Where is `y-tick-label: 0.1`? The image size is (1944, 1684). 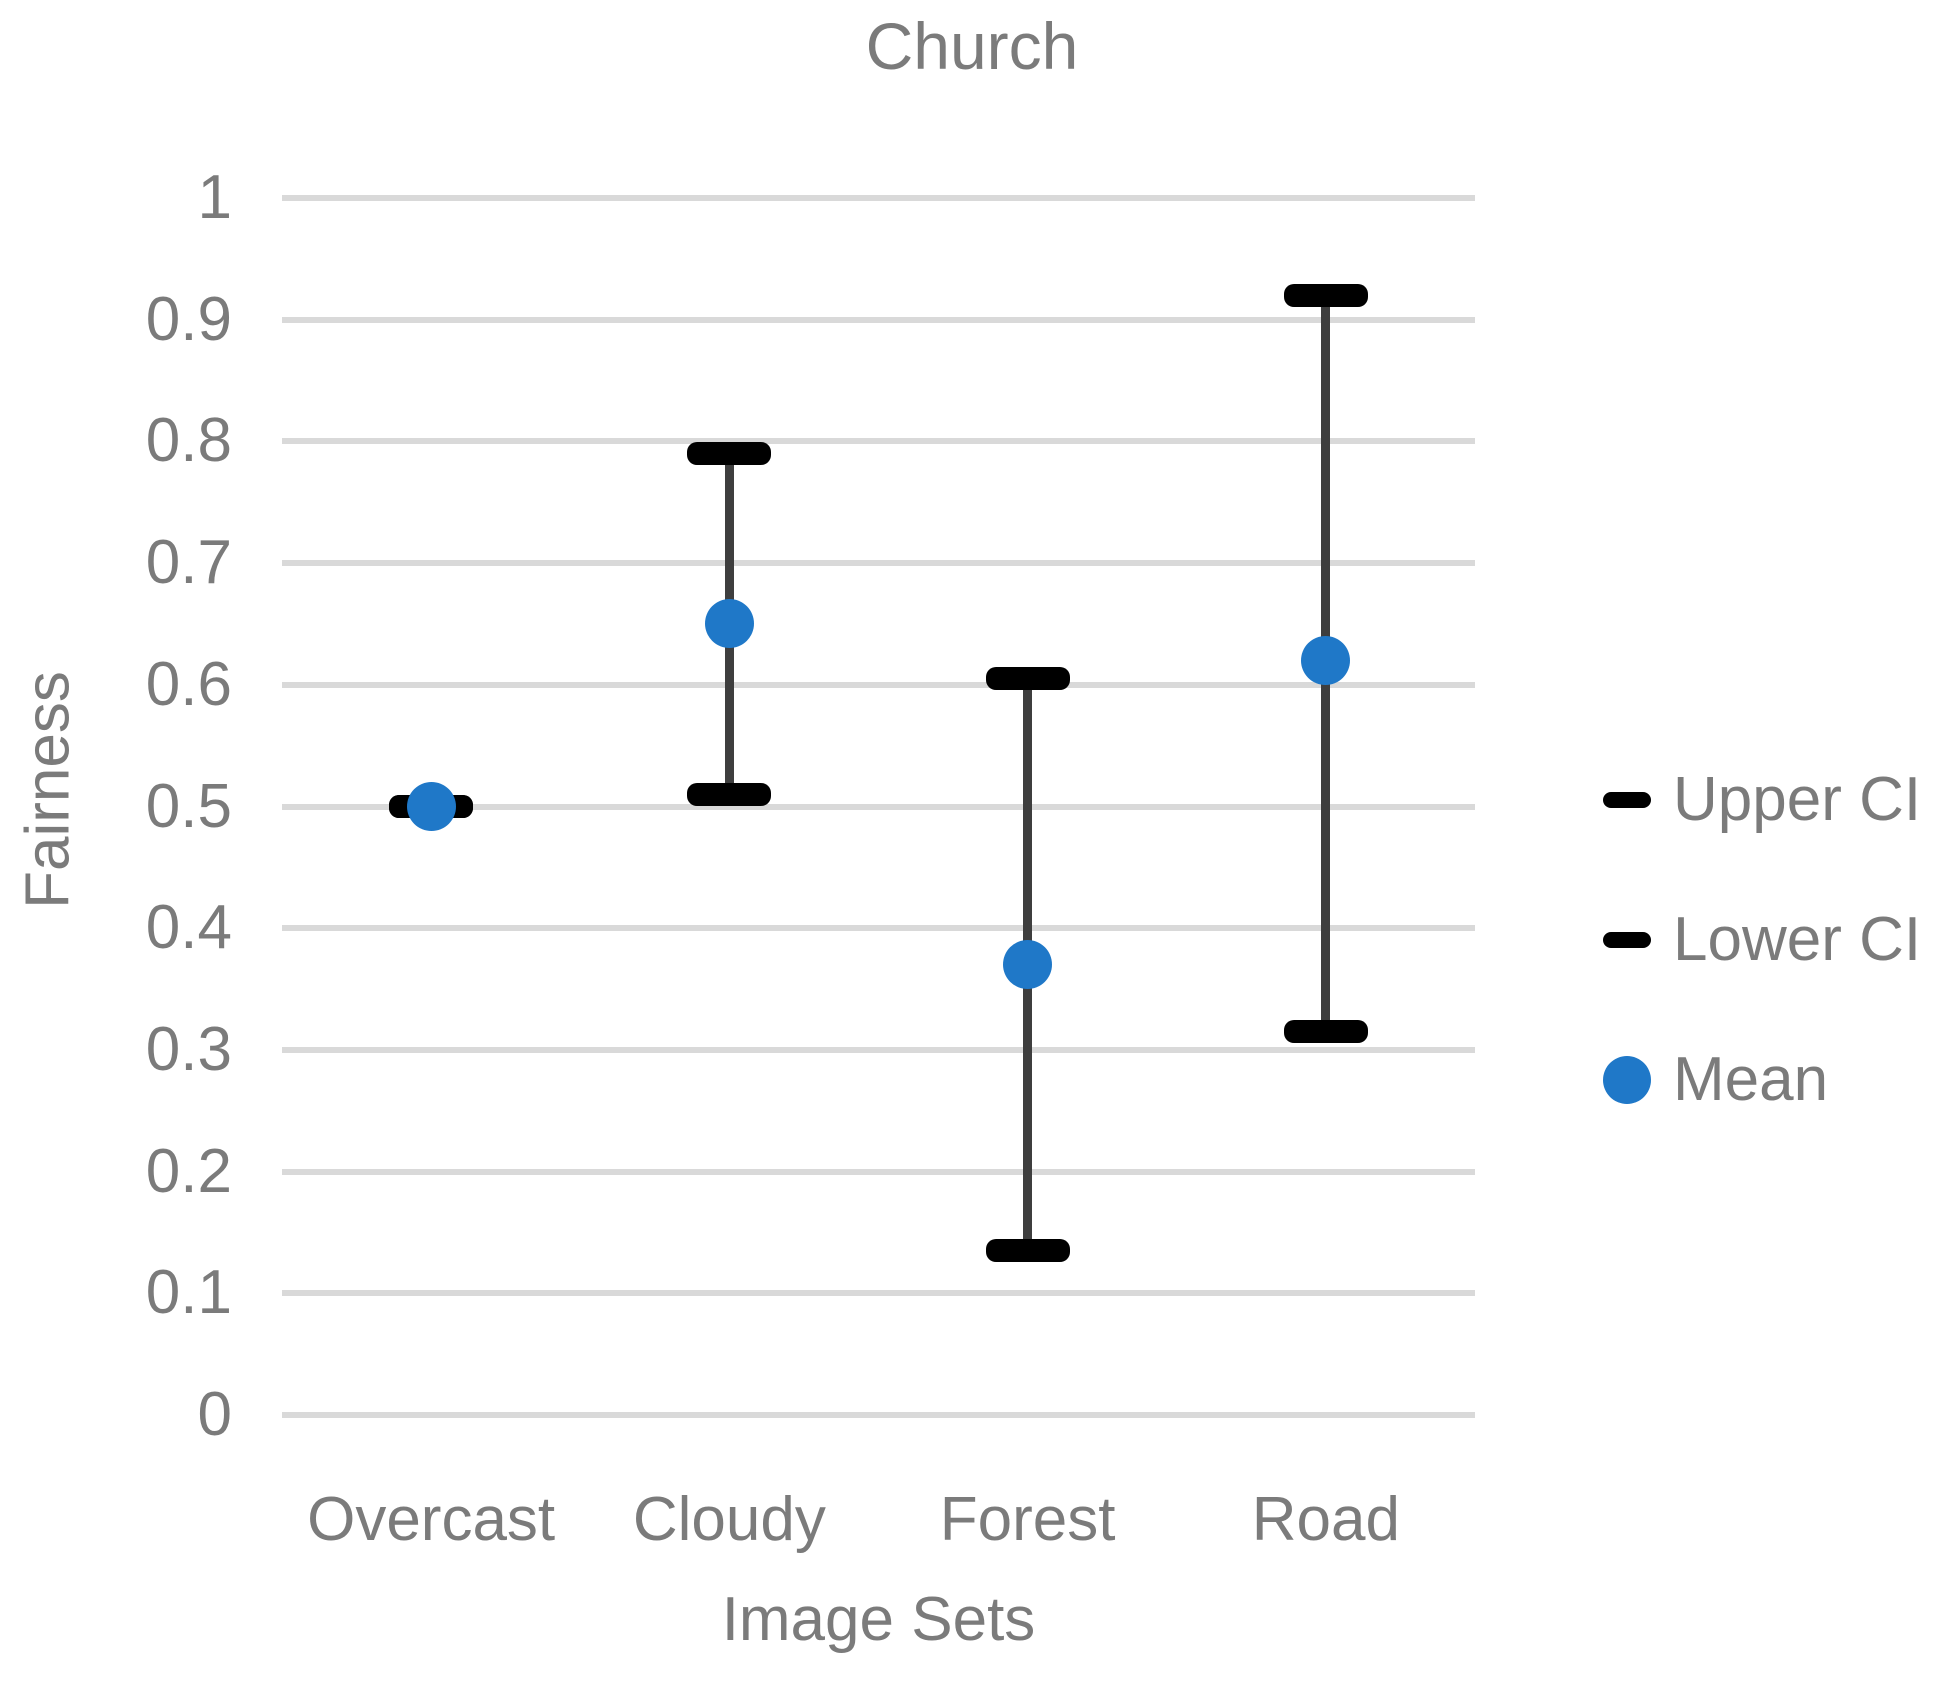 y-tick-label: 0.1 is located at coordinates (188, 1293).